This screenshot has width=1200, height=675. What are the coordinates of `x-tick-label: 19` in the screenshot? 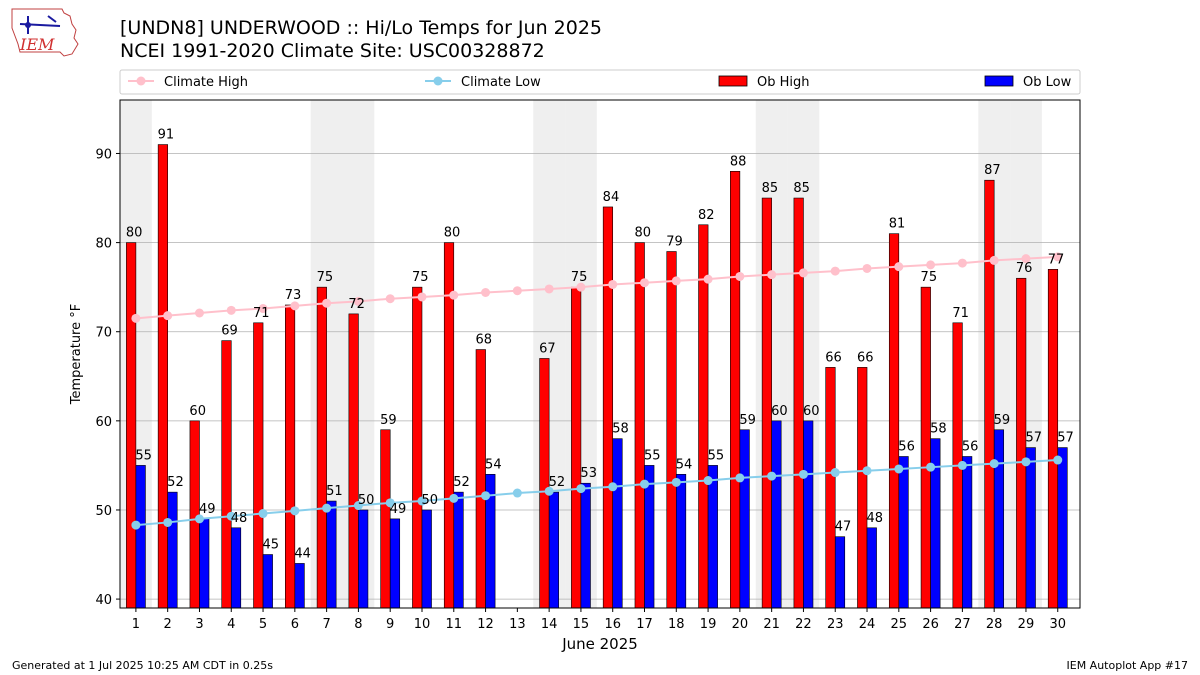 It's located at (708, 624).